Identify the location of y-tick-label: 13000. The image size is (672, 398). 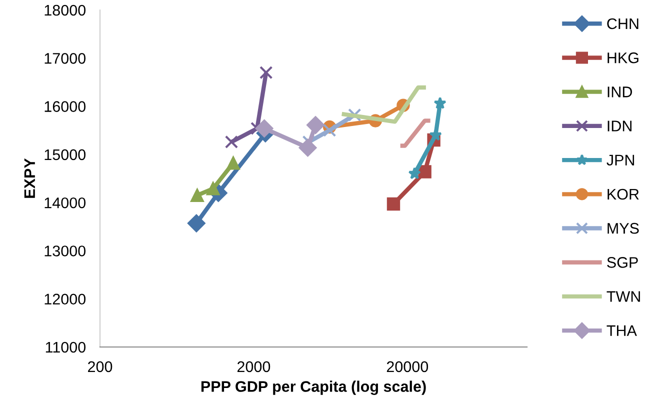
(65, 251).